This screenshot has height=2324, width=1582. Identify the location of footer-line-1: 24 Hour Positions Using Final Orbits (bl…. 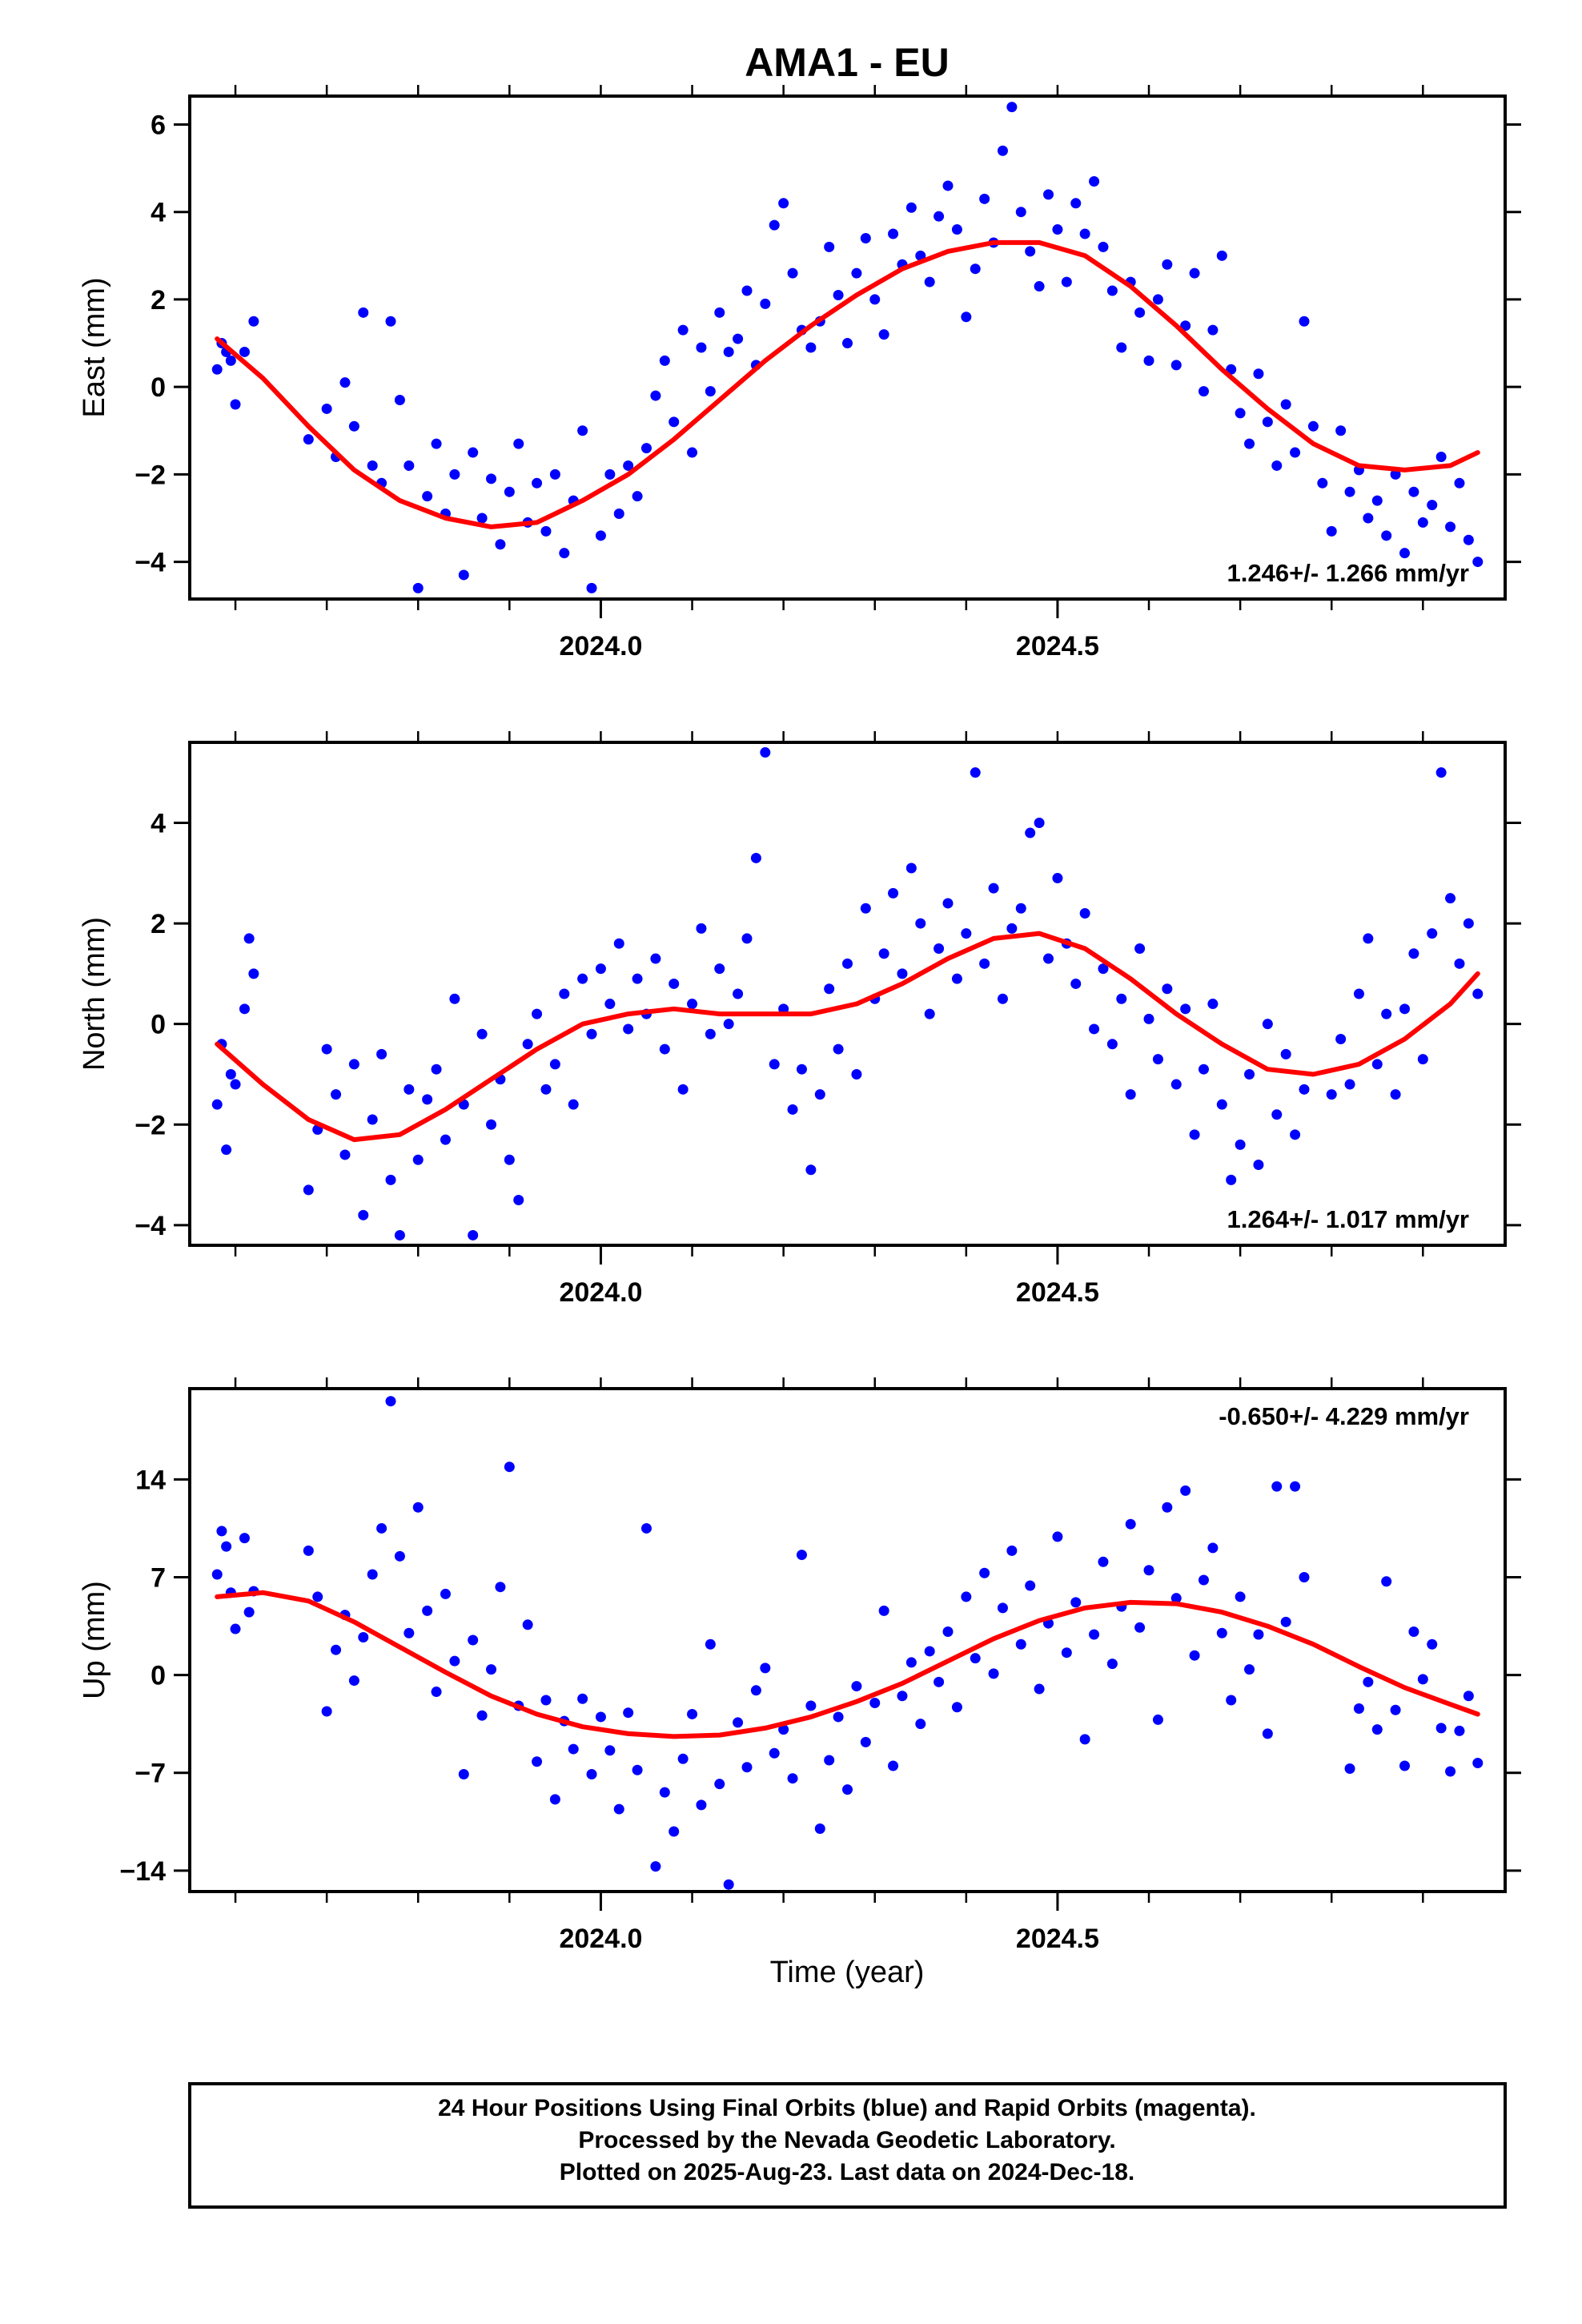
(847, 2108).